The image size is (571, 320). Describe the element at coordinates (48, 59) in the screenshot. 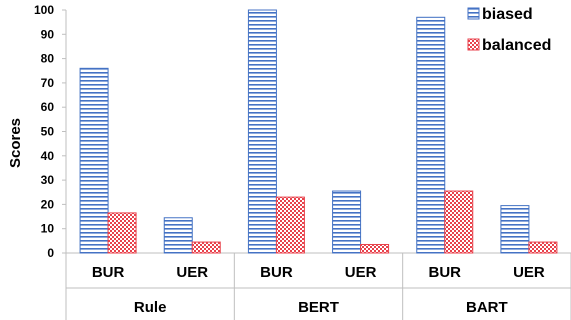

I see `y-tick-label: 80` at that location.